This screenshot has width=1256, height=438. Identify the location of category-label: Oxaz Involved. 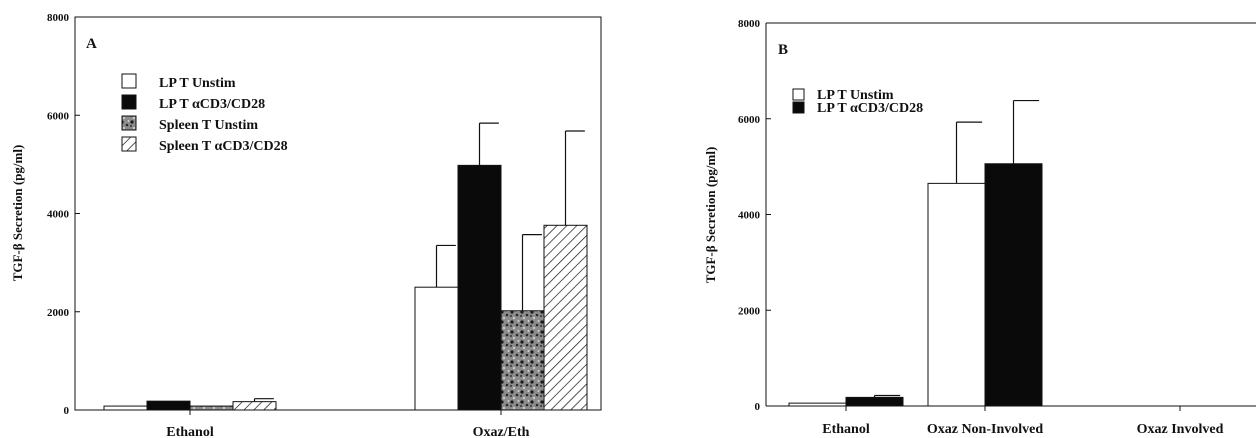
(1180, 429).